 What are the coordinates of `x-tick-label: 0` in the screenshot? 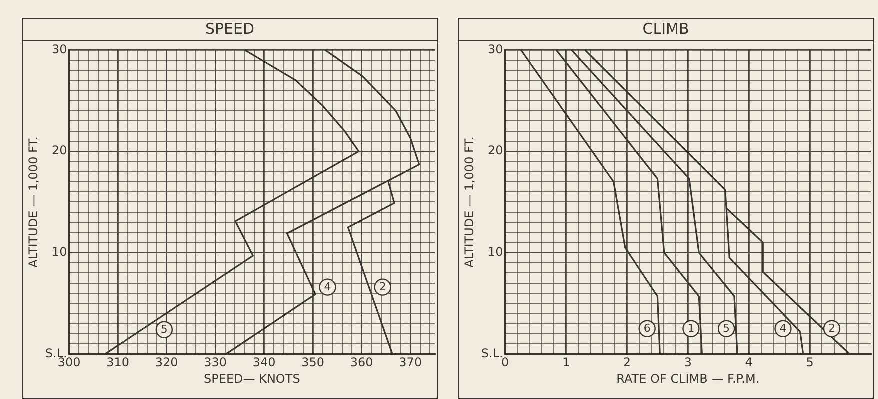 It's located at (506, 363).